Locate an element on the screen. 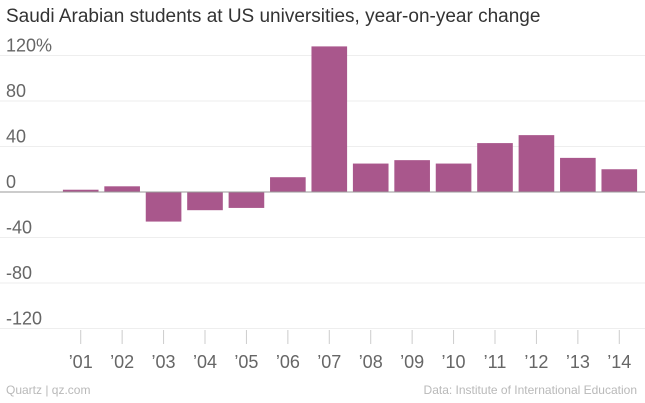  x-tick-label: ’06 is located at coordinates (288, 362).